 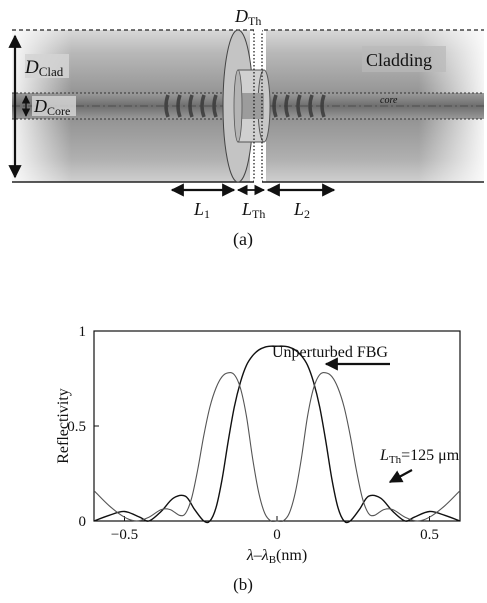 I want to click on x-axis-label: λ–λB(nm), so click(x=276, y=556).